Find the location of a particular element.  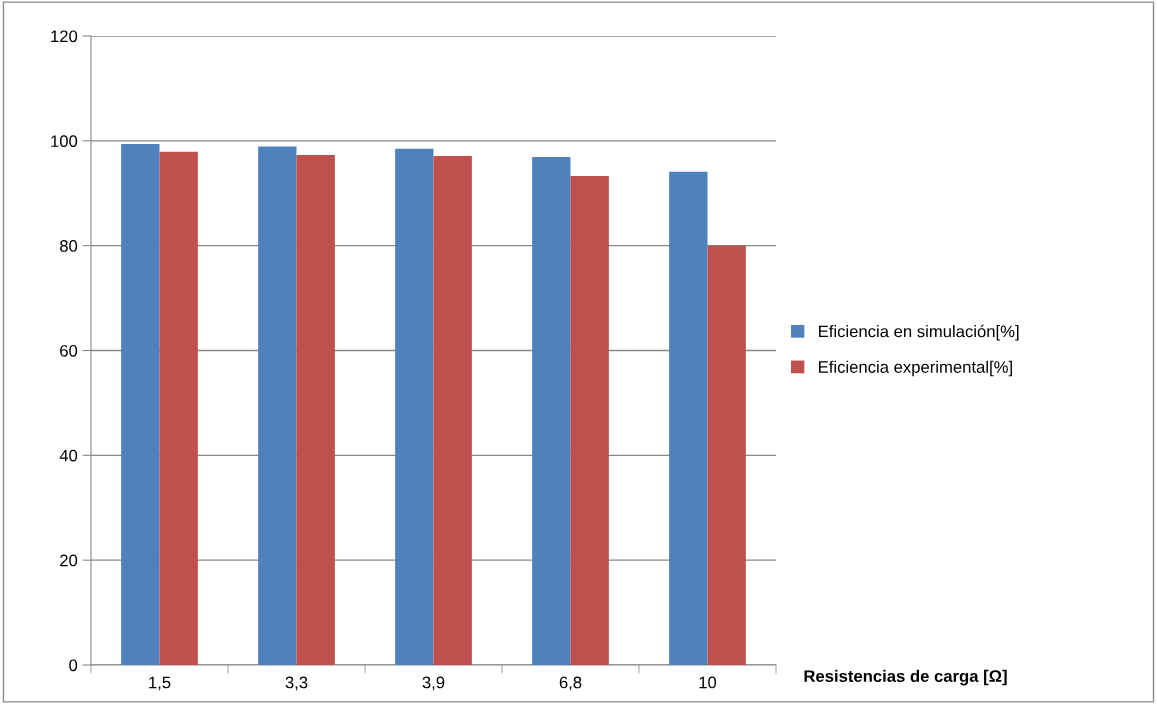

y-tick-label: 60 is located at coordinates (69, 350).